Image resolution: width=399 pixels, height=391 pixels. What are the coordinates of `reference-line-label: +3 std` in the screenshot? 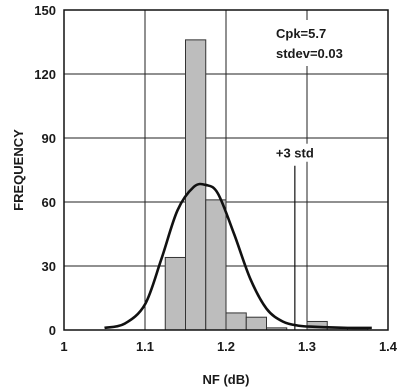 It's located at (295, 153).